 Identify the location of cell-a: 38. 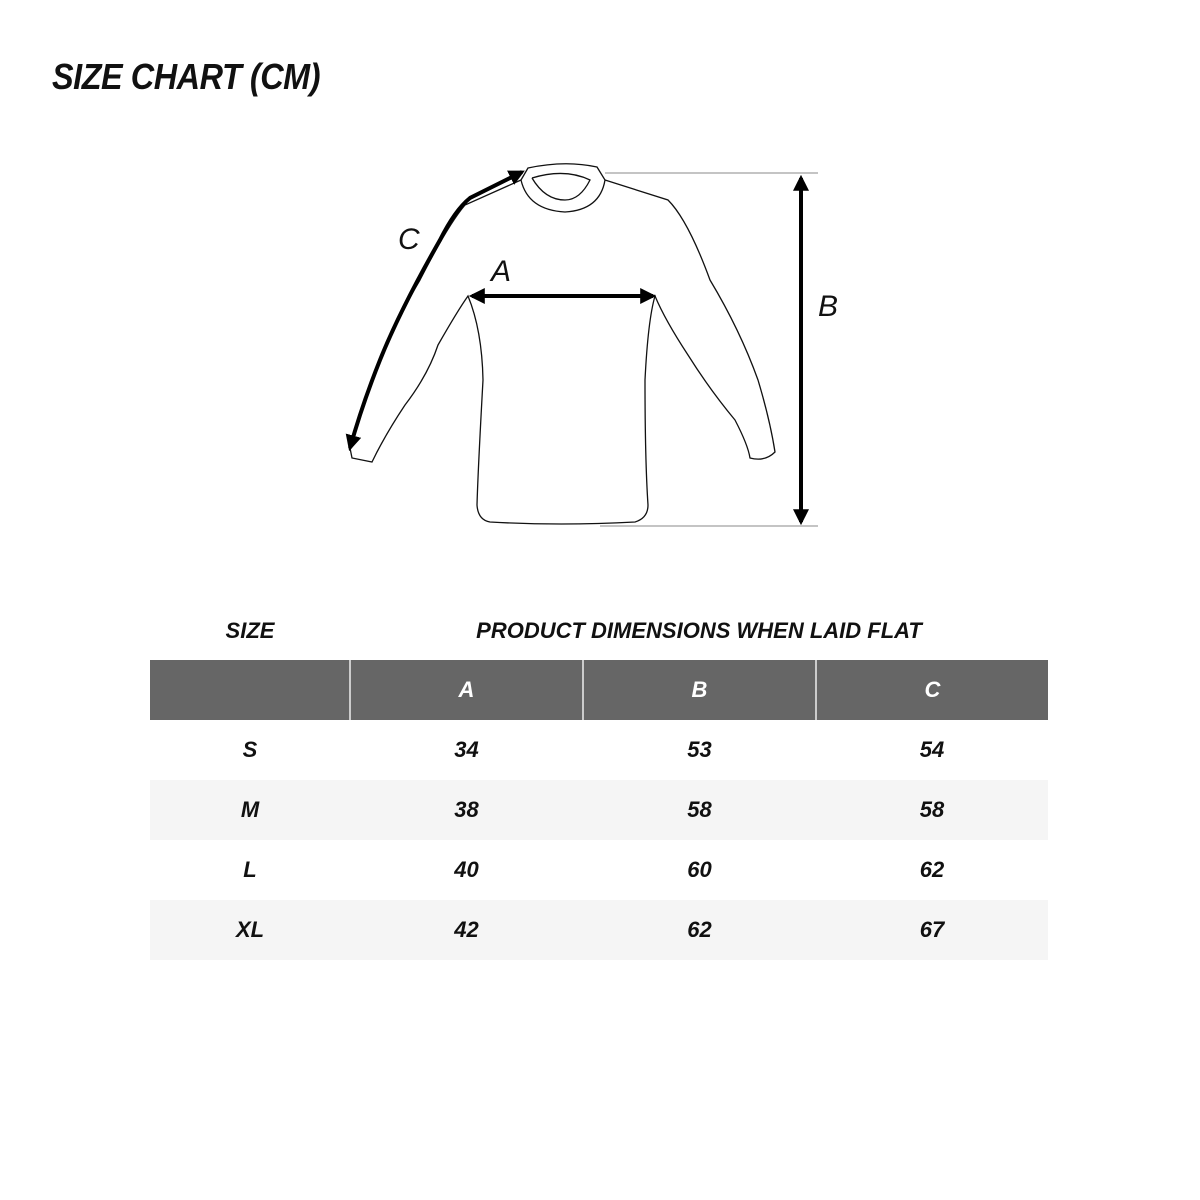
(466, 810).